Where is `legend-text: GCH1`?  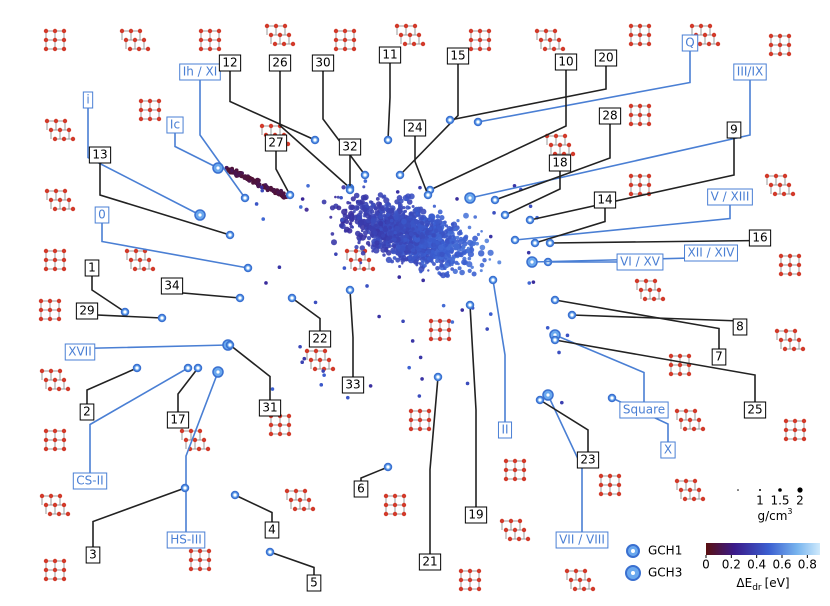
legend-text: GCH1 is located at coordinates (665, 551).